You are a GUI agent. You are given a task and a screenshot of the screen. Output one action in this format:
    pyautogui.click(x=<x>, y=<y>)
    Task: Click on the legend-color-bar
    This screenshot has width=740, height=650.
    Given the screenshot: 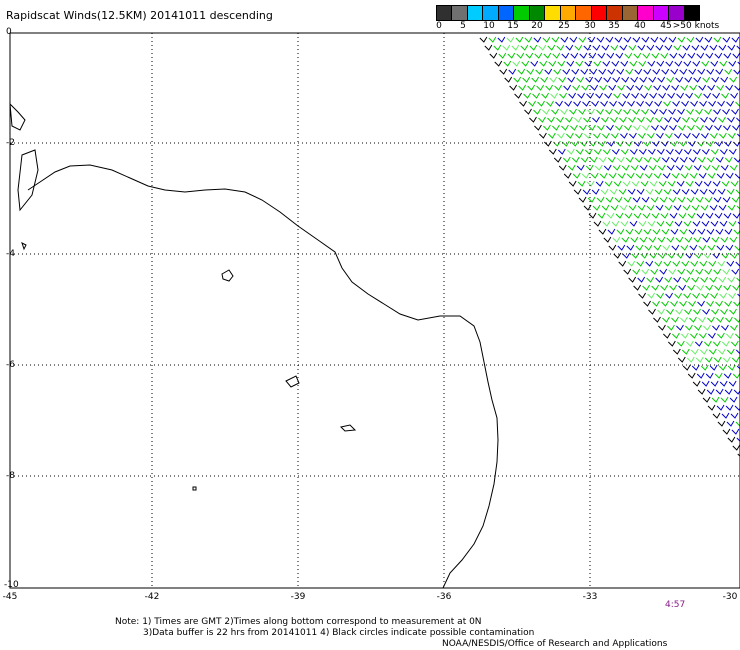 What is the action you would take?
    pyautogui.click(x=568, y=13)
    